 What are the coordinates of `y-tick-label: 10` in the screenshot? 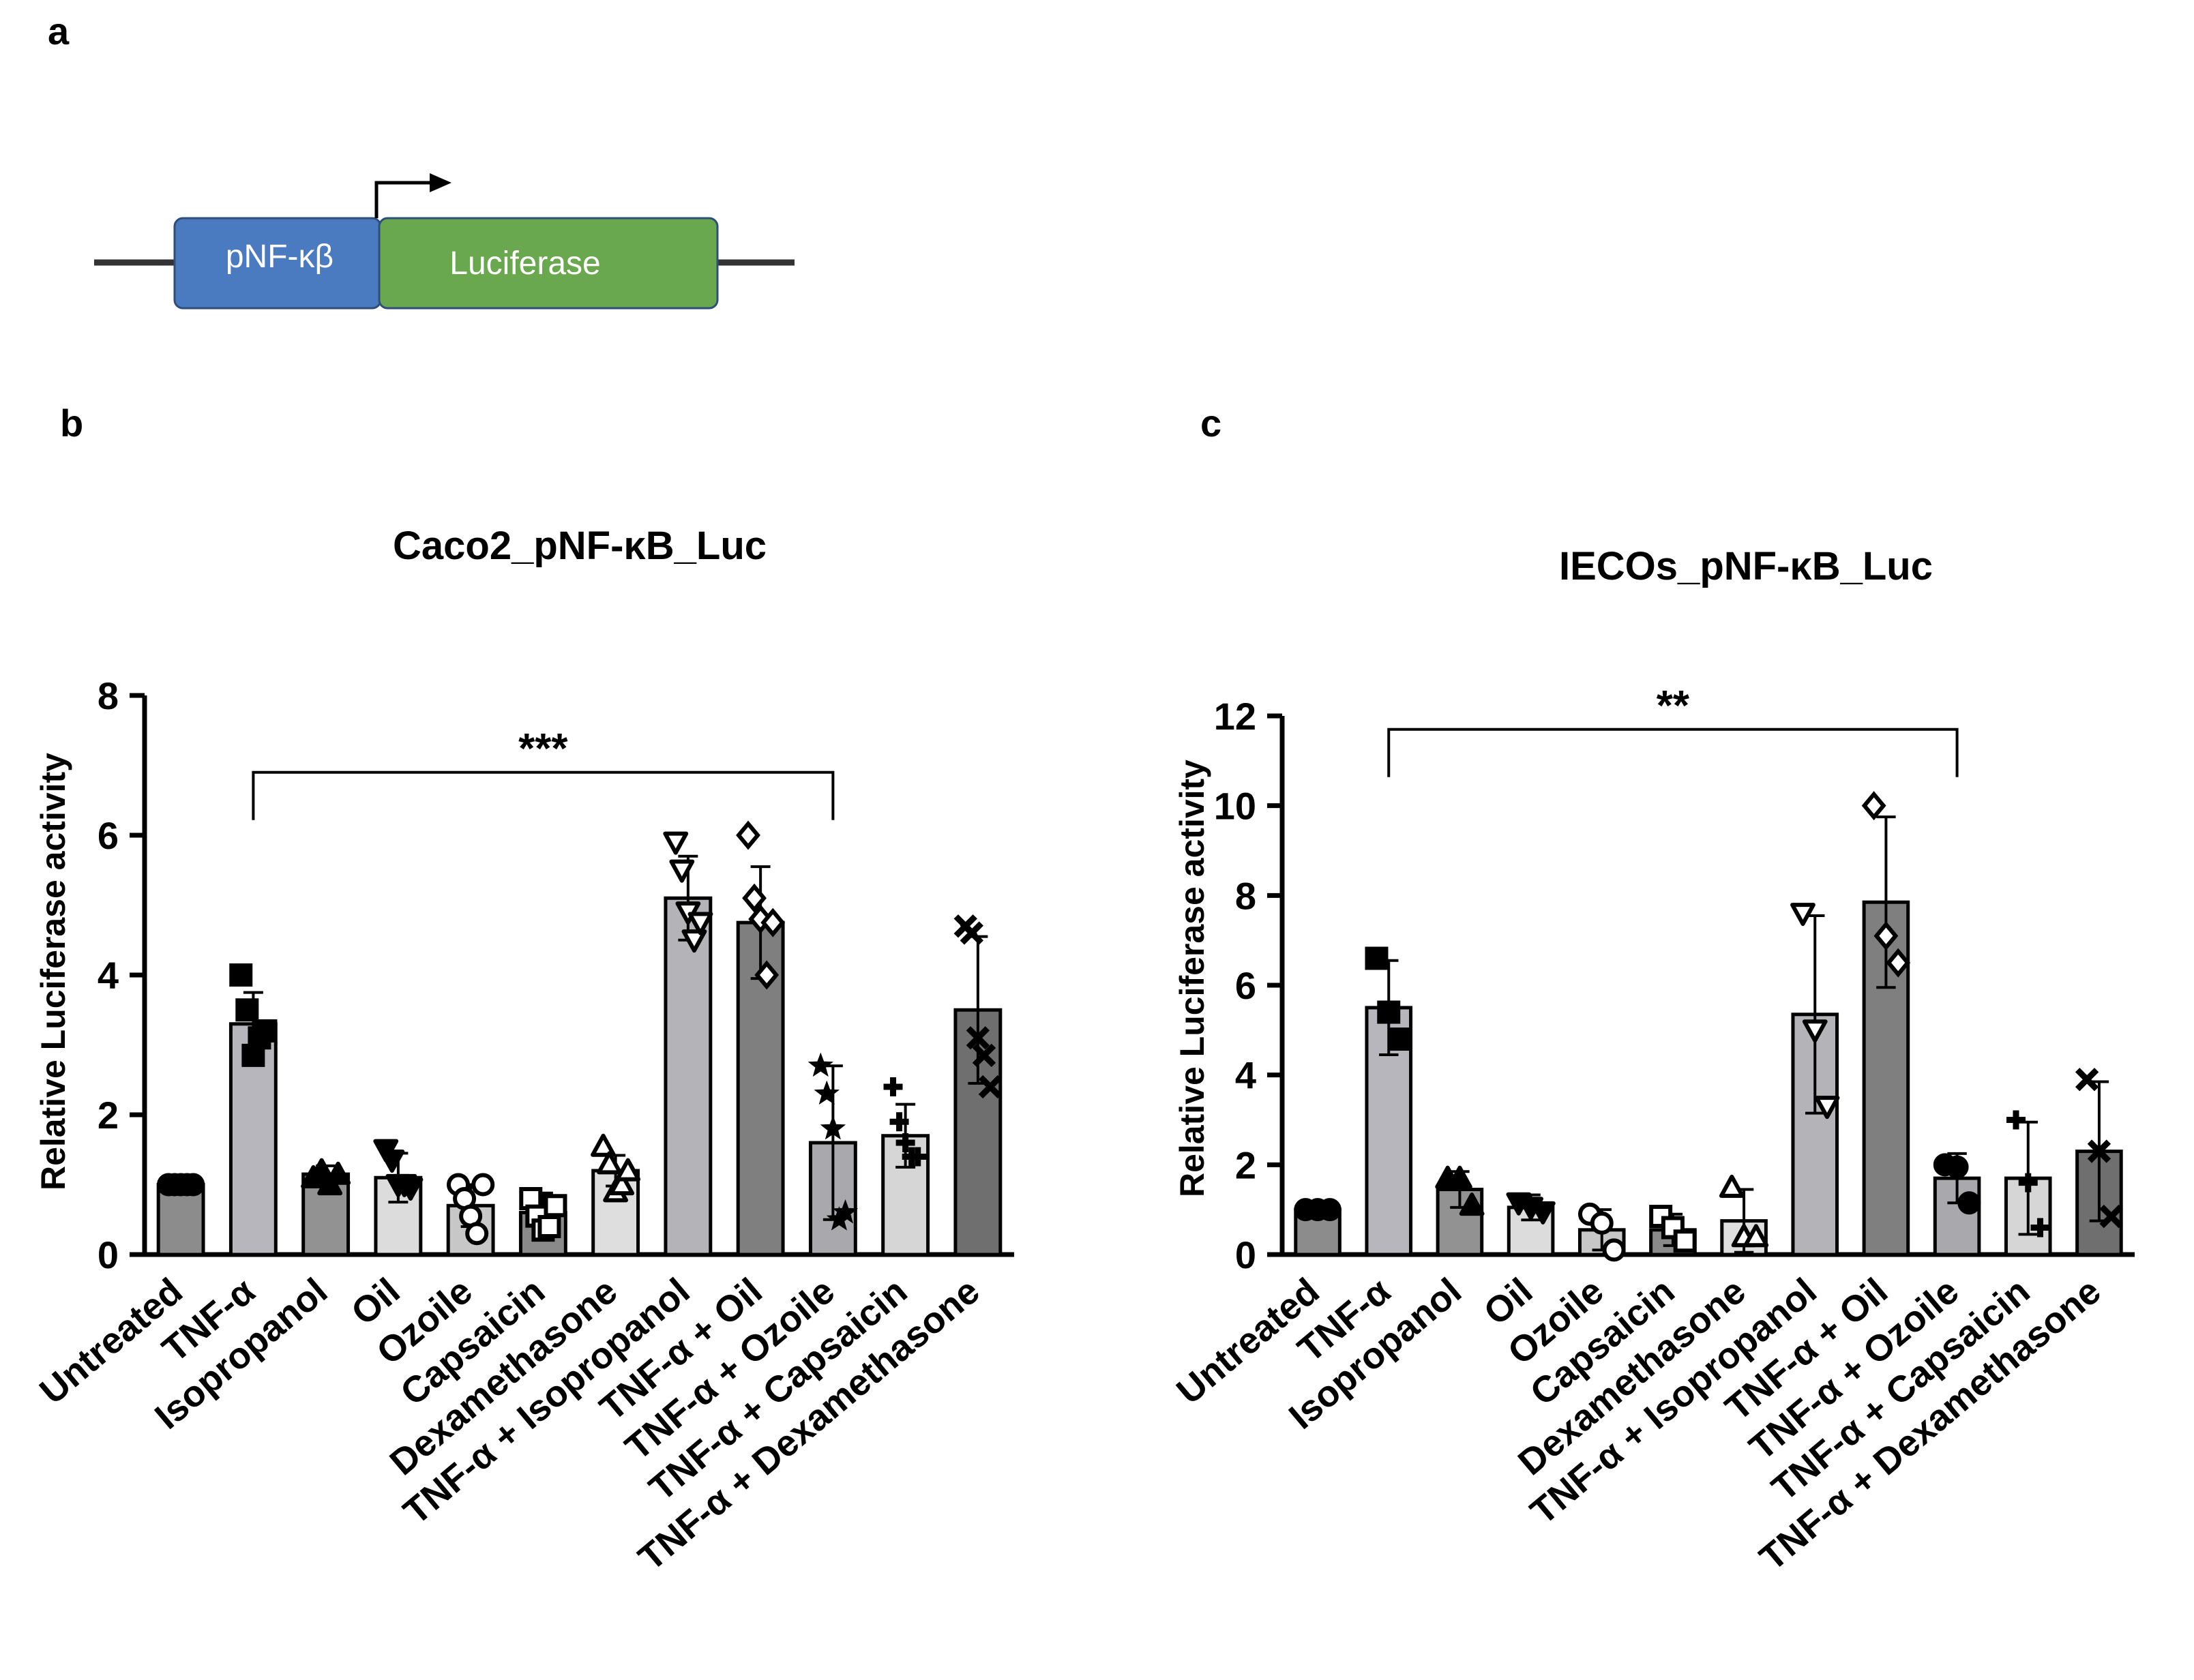 It's located at (1235, 806).